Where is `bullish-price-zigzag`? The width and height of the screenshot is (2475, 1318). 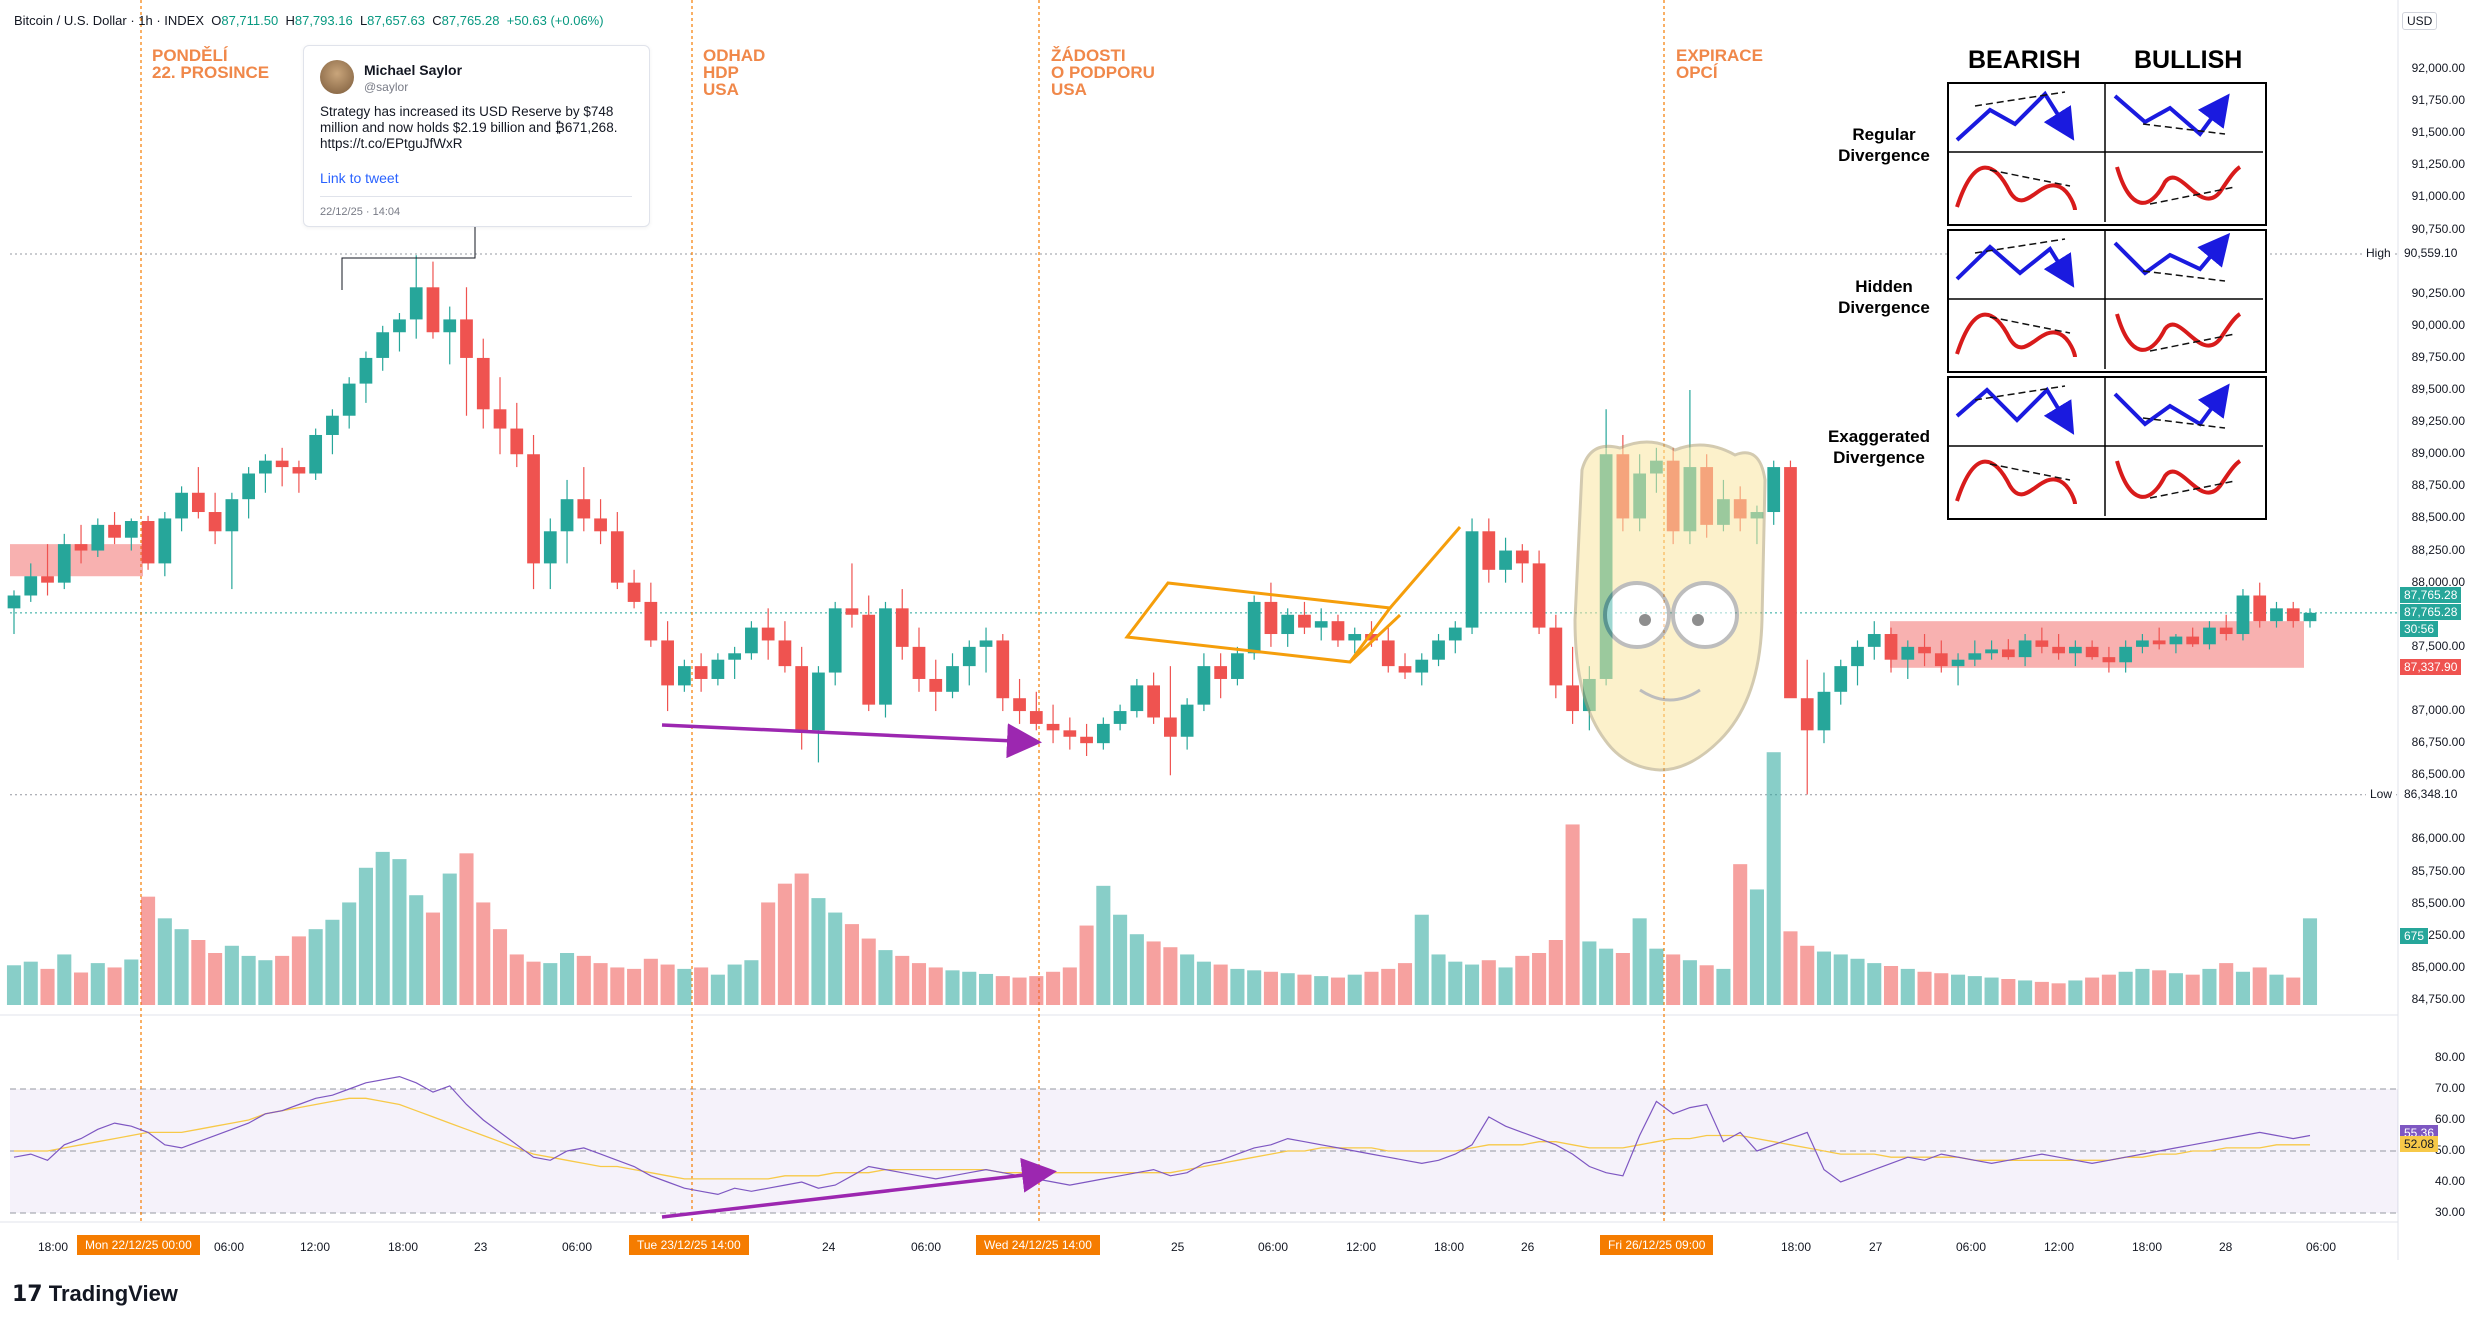
bullish-price-zigzag is located at coordinates (2171, 115).